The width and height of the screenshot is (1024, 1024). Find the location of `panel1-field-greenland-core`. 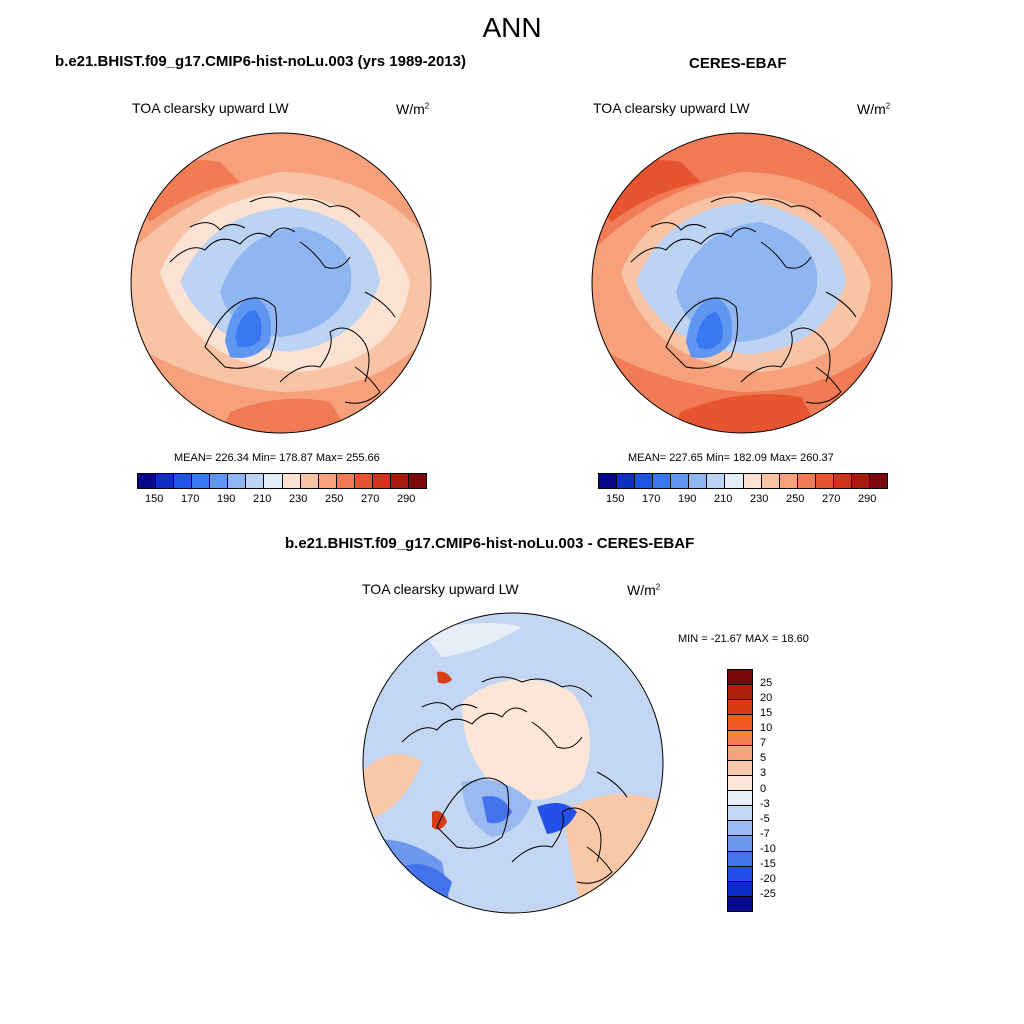

panel1-field-greenland-core is located at coordinates (248, 329).